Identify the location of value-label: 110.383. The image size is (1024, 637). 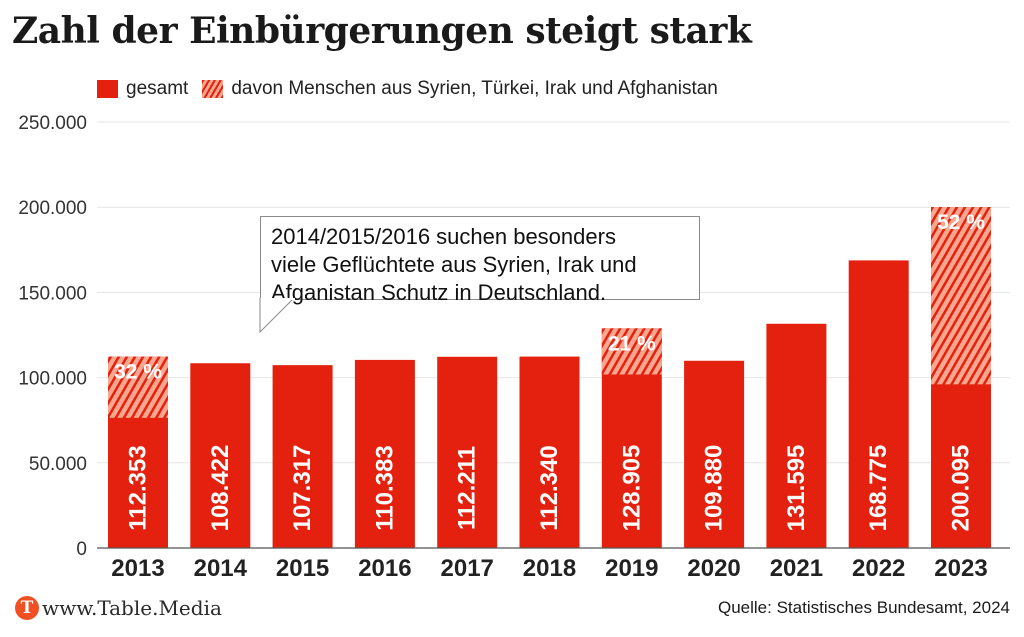
(384, 487).